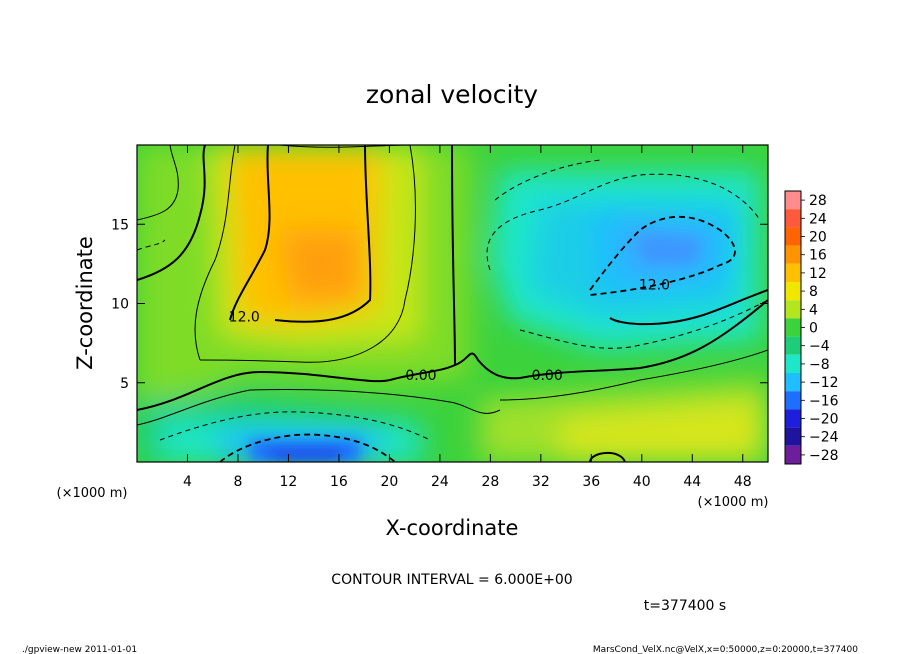 The height and width of the screenshot is (654, 904). What do you see at coordinates (692, 482) in the screenshot?
I see `x-tick-label: 44` at bounding box center [692, 482].